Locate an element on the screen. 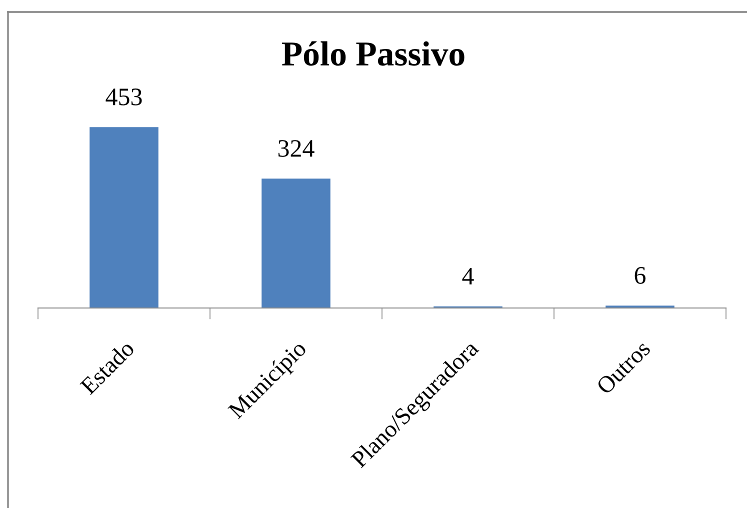 This screenshot has height=508, width=747. chart-title: Pólo Passivo is located at coordinates (373, 53).